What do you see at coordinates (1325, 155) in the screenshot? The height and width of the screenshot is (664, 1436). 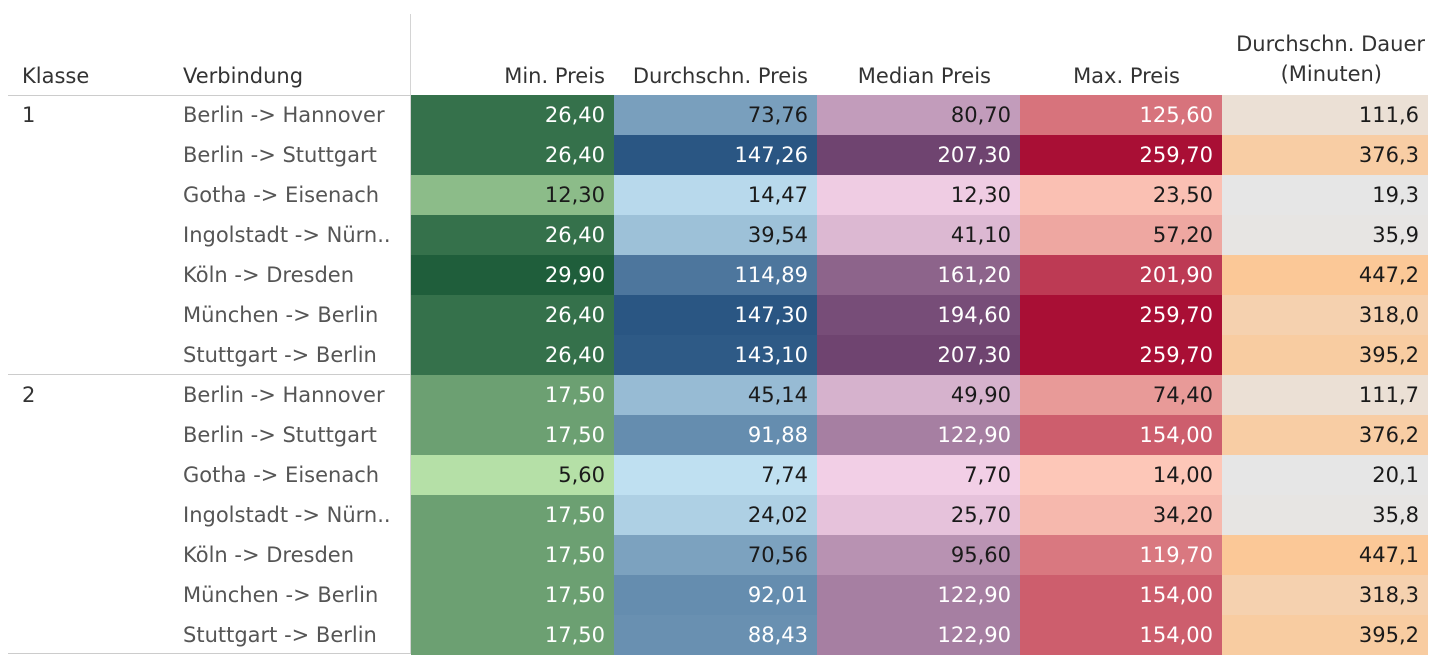 I see `durchschn-dauer-cell: 376,3` at bounding box center [1325, 155].